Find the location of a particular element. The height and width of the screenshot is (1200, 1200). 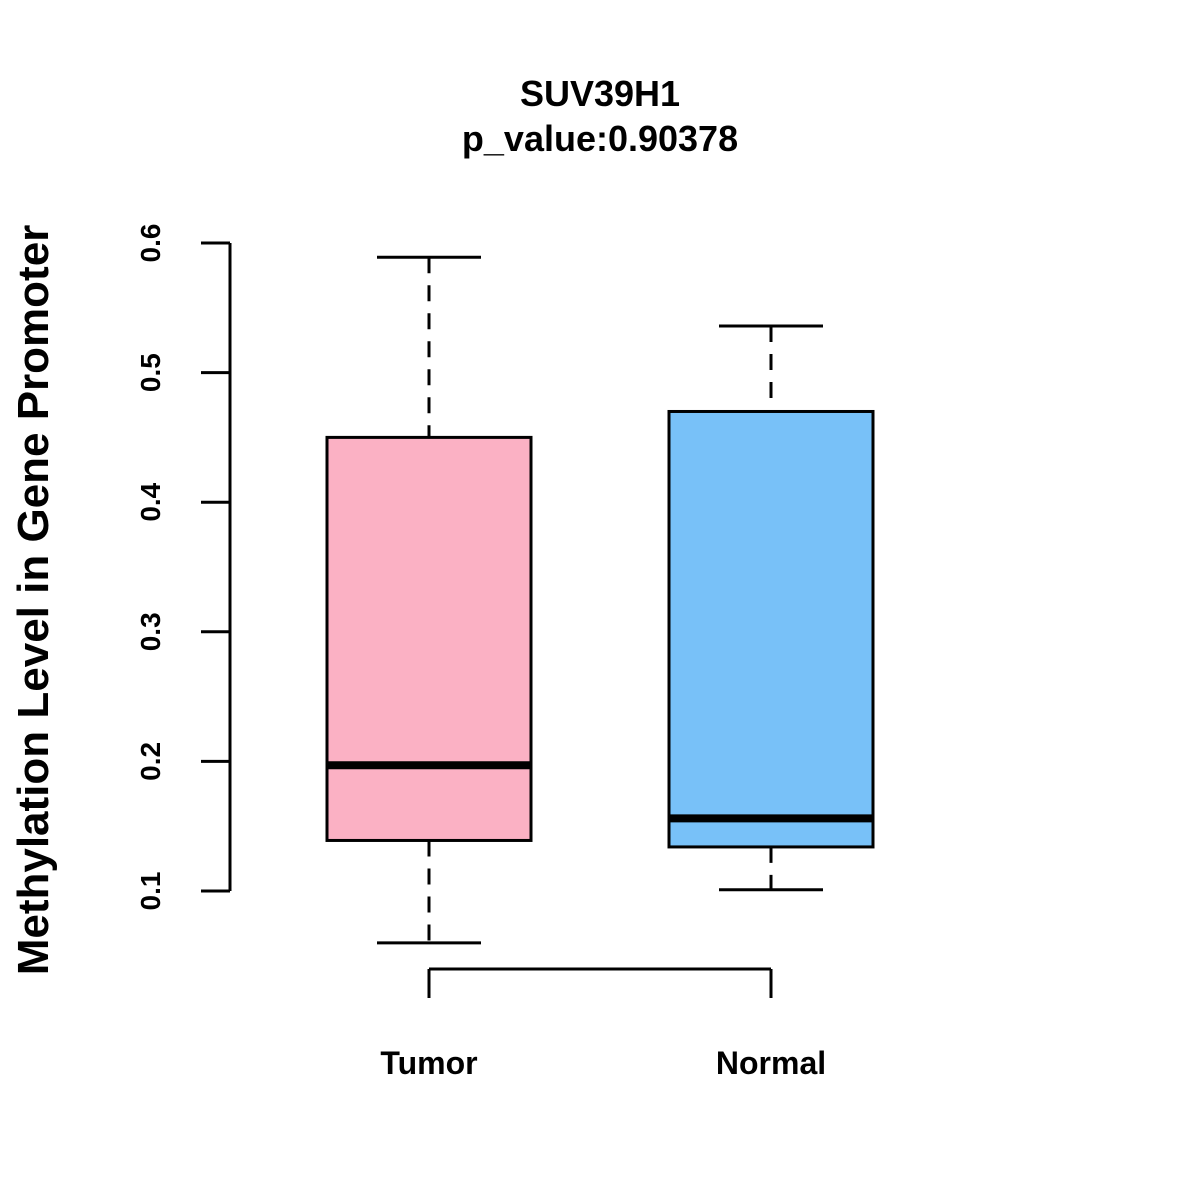

y-axis-label: Methylation Level in Gene Promoter is located at coordinates (33, 600).